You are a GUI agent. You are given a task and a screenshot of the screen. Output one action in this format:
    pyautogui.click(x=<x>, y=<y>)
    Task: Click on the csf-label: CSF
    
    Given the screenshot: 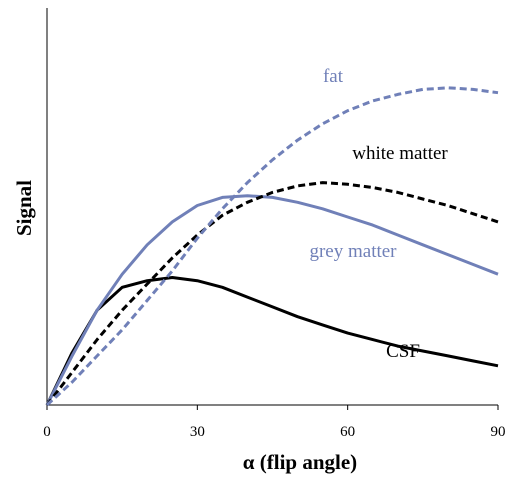 What is the action you would take?
    pyautogui.click(x=403, y=351)
    